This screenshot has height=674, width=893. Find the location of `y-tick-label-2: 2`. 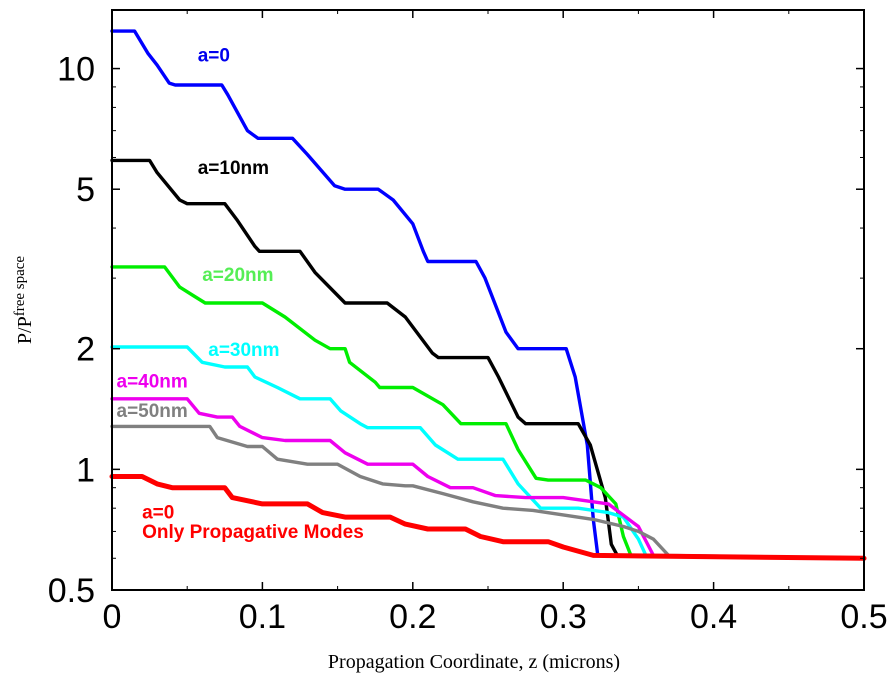

y-tick-label-2: 2 is located at coordinates (85, 350).